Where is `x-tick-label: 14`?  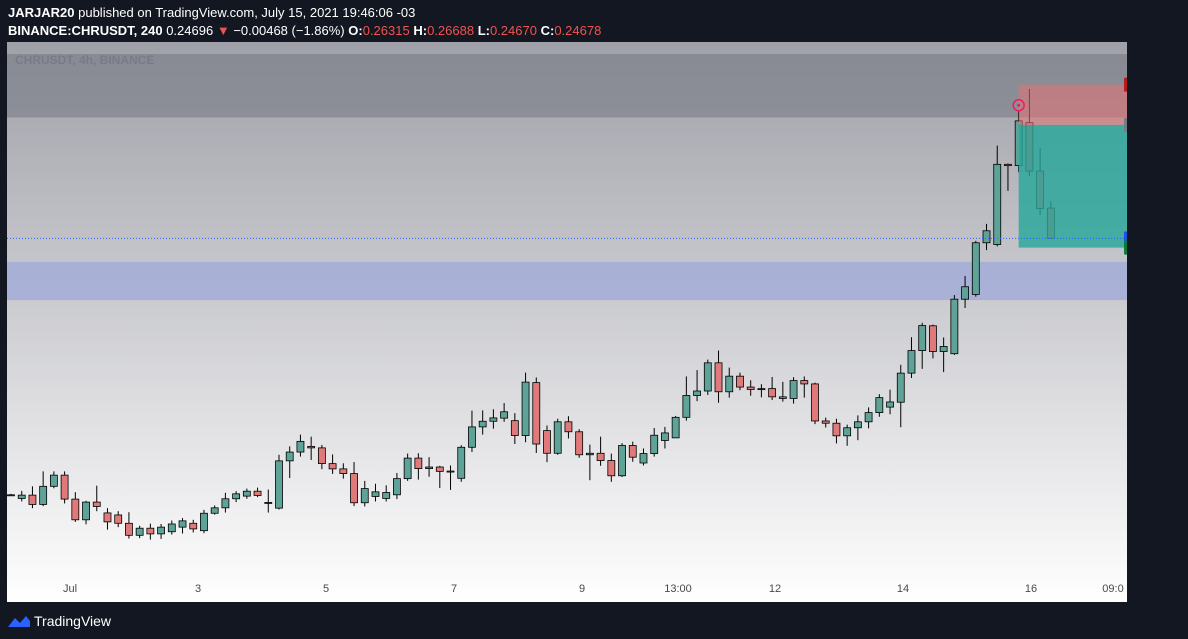
x-tick-label: 14 is located at coordinates (903, 589).